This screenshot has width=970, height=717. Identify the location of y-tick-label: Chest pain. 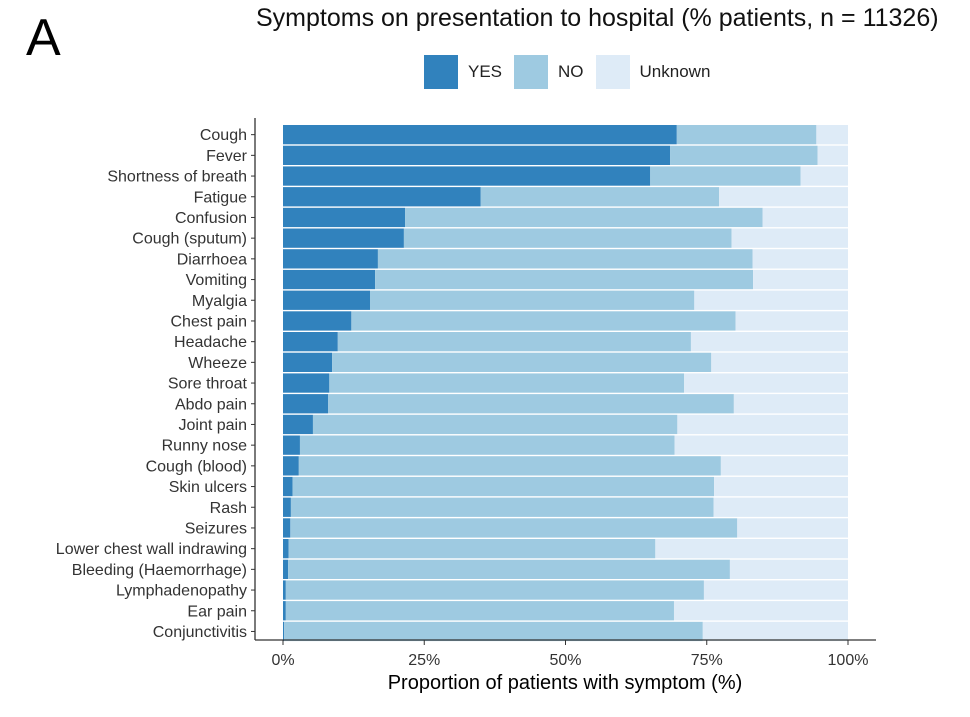
(209, 321).